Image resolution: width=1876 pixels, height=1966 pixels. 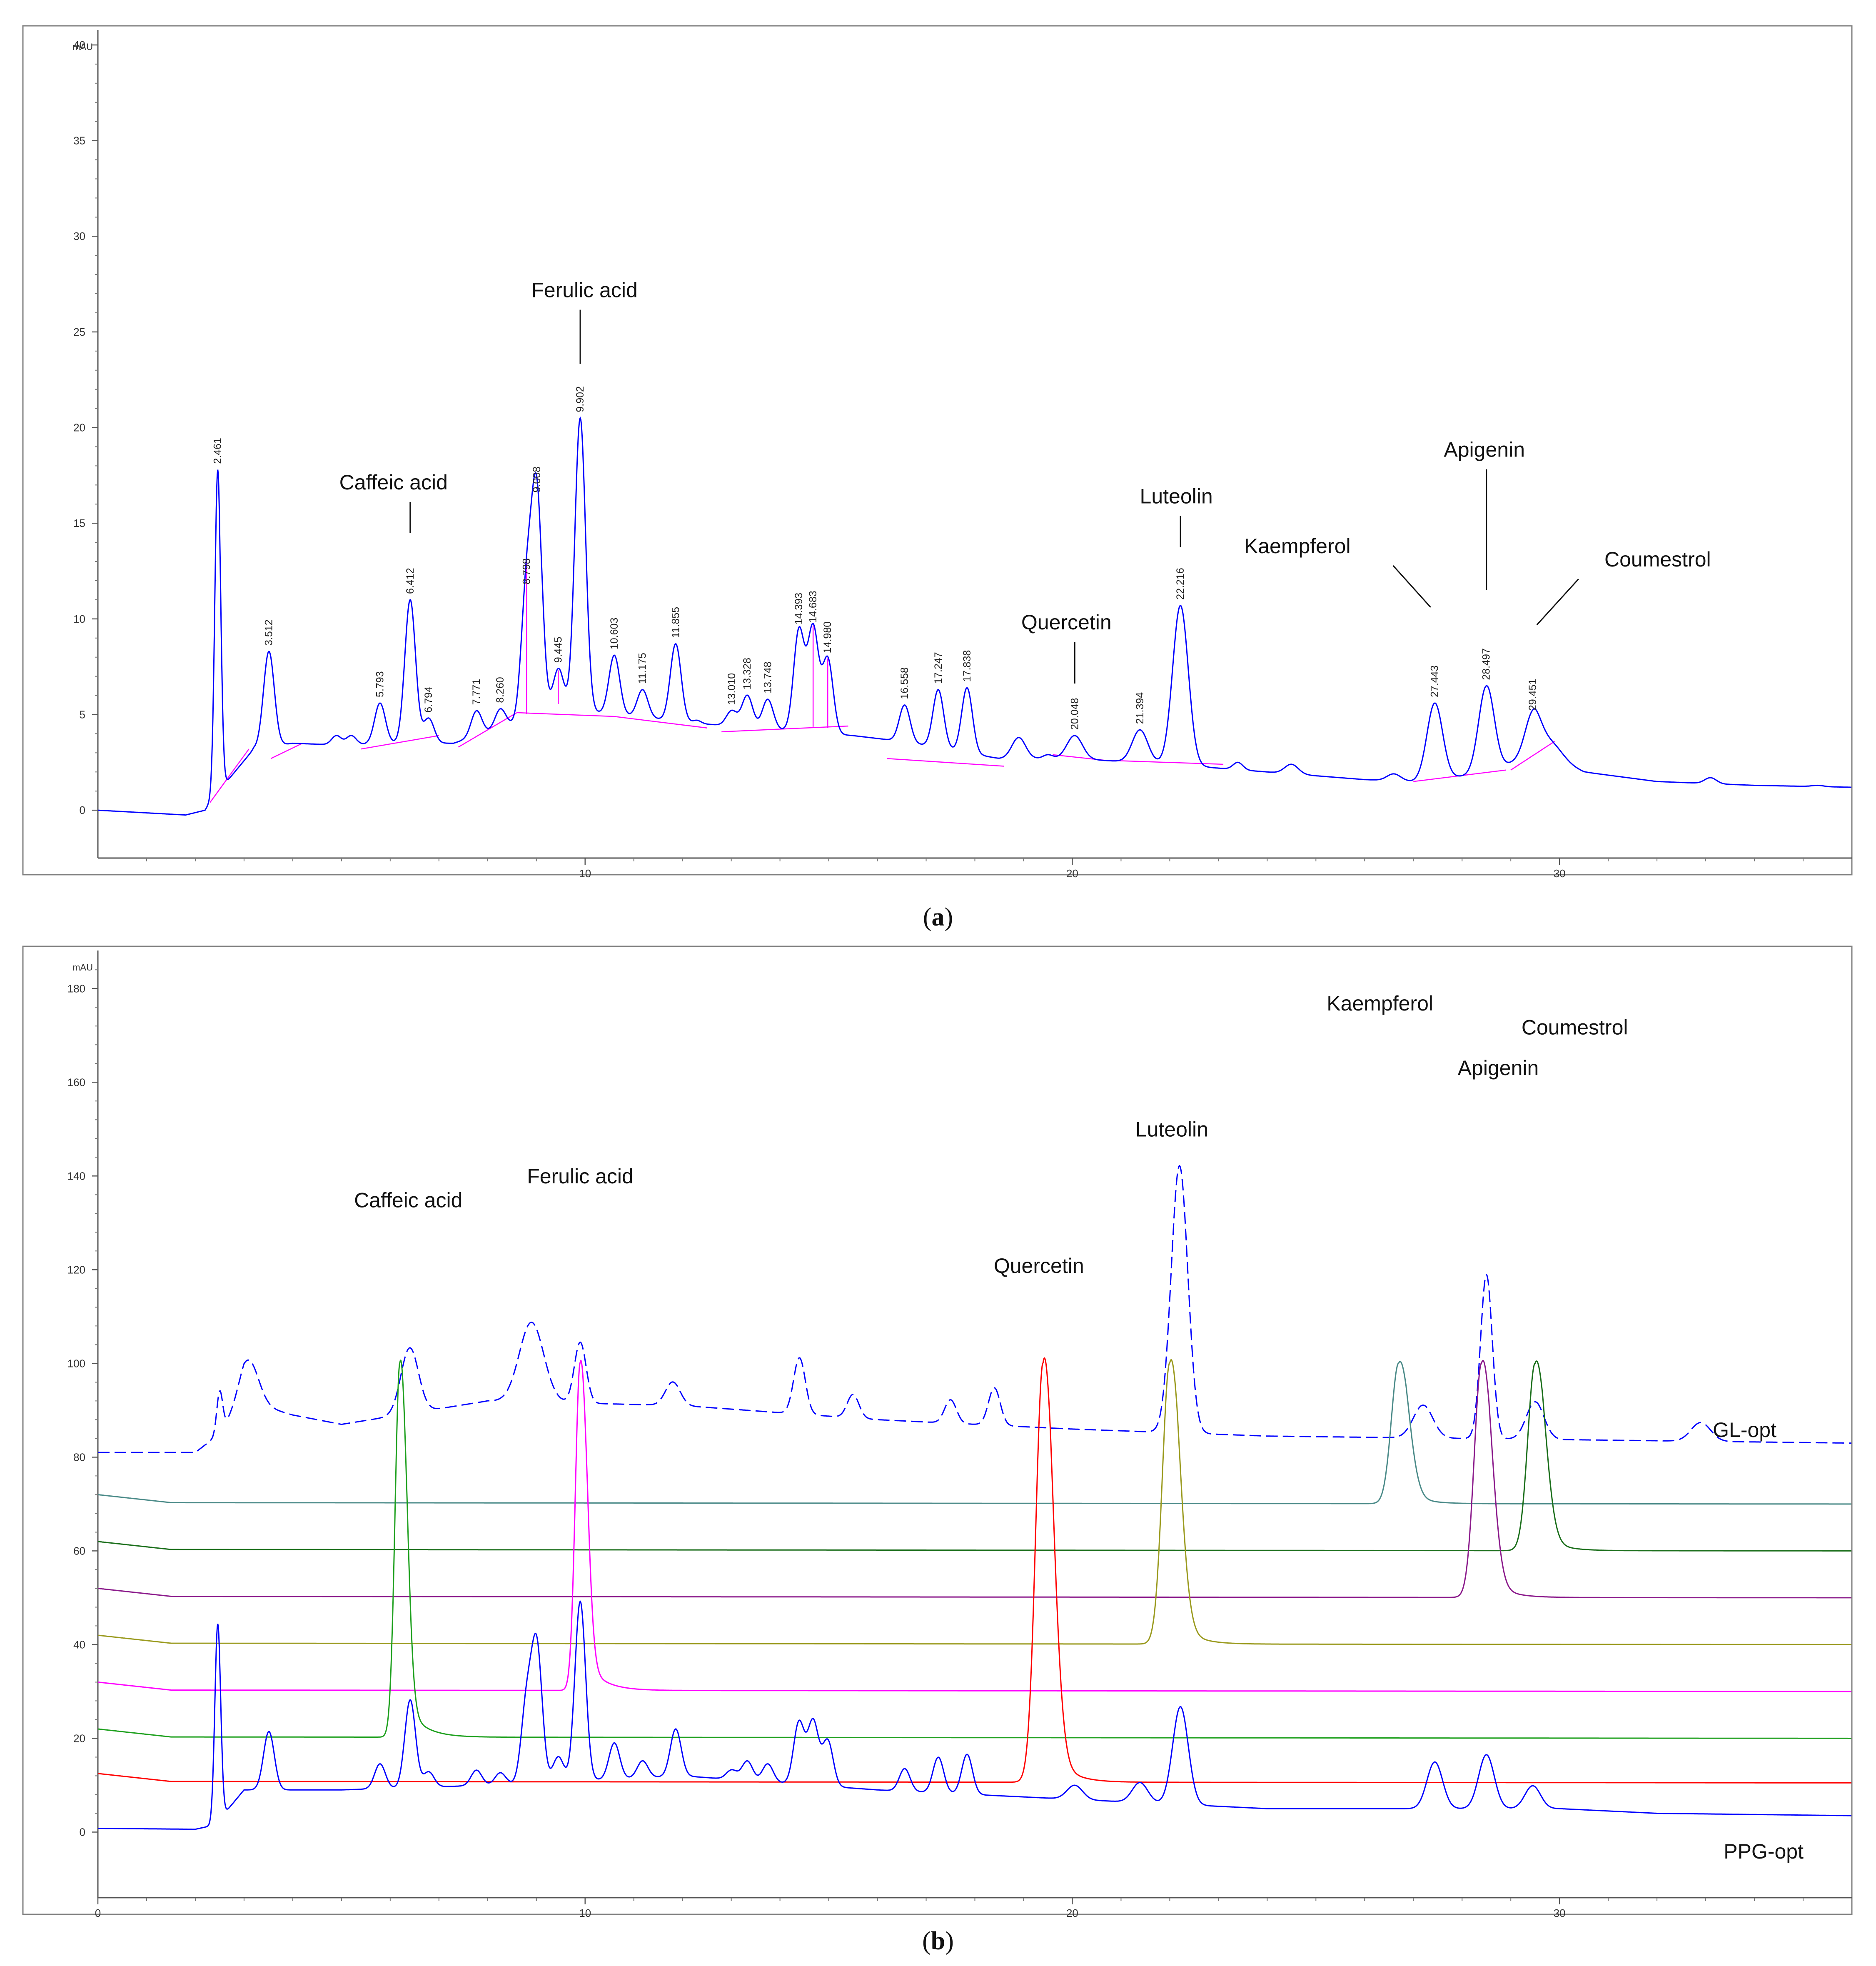 I want to click on a-retention-time-label: 6.412, so click(x=410, y=581).